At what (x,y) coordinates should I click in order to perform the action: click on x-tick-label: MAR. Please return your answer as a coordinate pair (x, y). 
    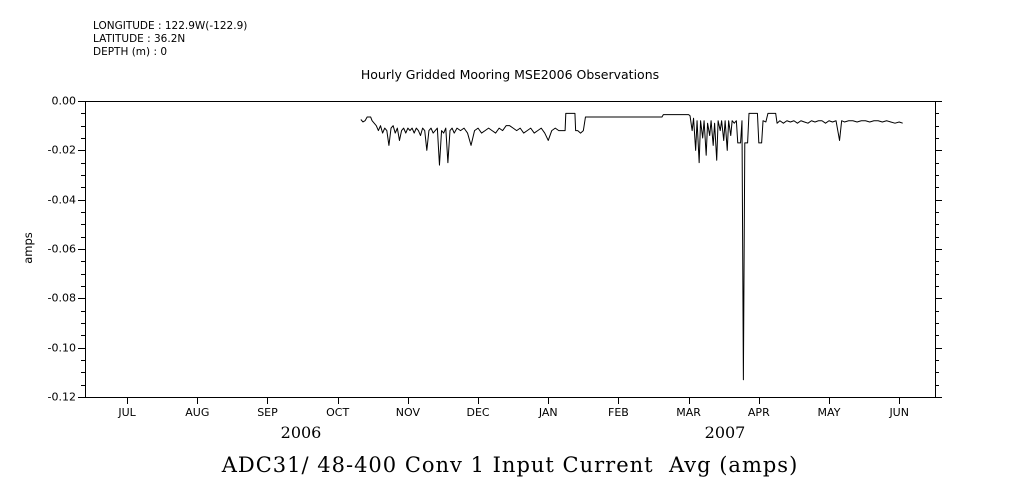
    Looking at the image, I should click on (688, 412).